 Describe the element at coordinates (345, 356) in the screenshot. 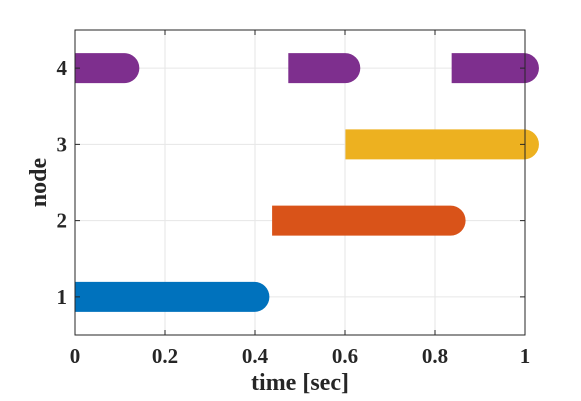

I see `x-tick-label: 0.6` at that location.